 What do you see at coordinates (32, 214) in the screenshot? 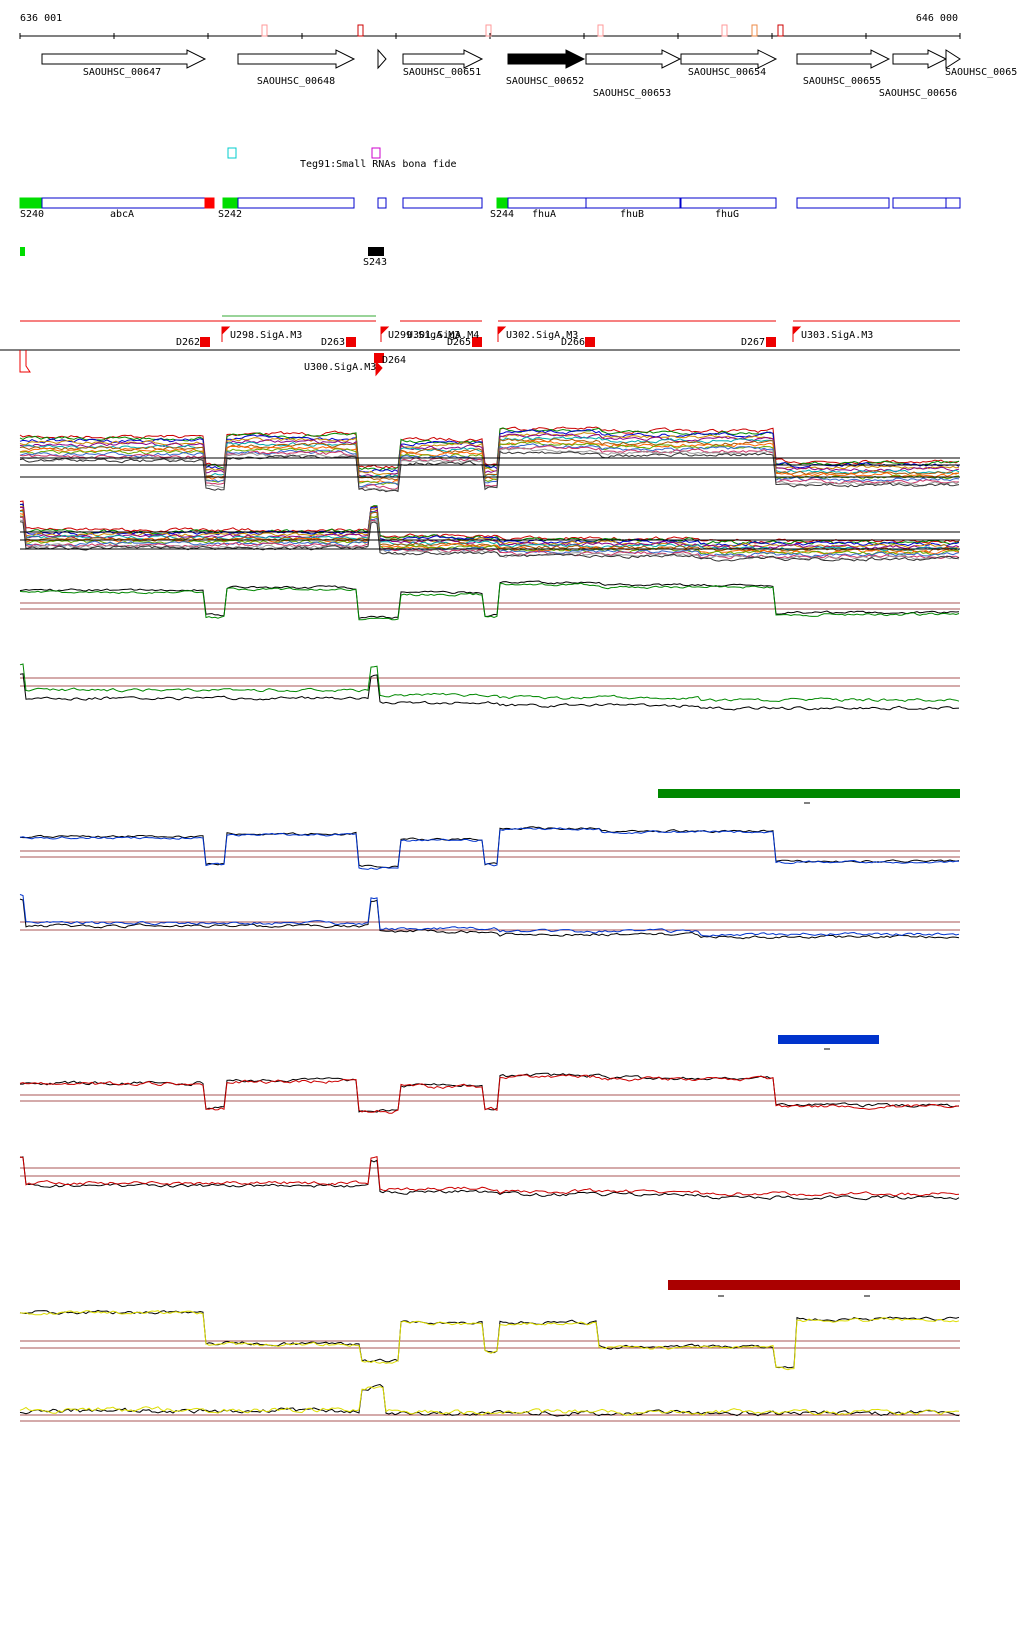
I see `feature-label: S240` at bounding box center [32, 214].